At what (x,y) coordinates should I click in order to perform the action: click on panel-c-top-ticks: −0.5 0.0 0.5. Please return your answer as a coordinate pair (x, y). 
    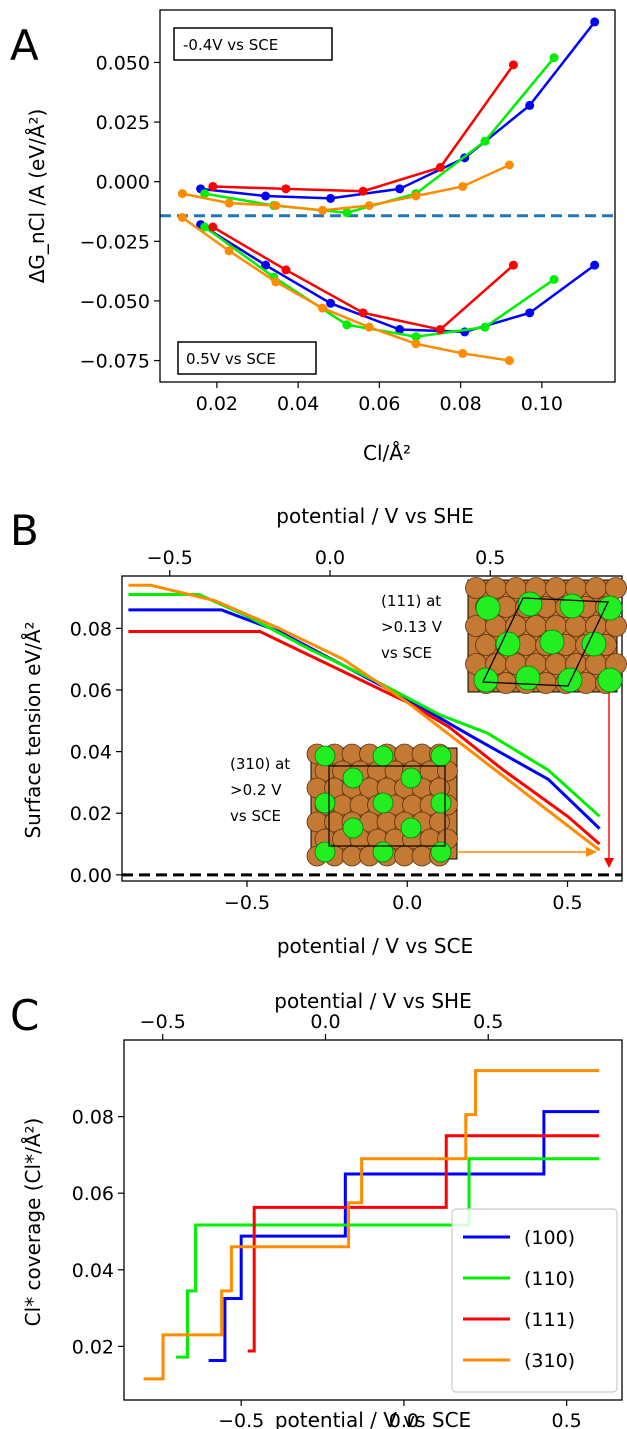
    Looking at the image, I should click on (321, 1025).